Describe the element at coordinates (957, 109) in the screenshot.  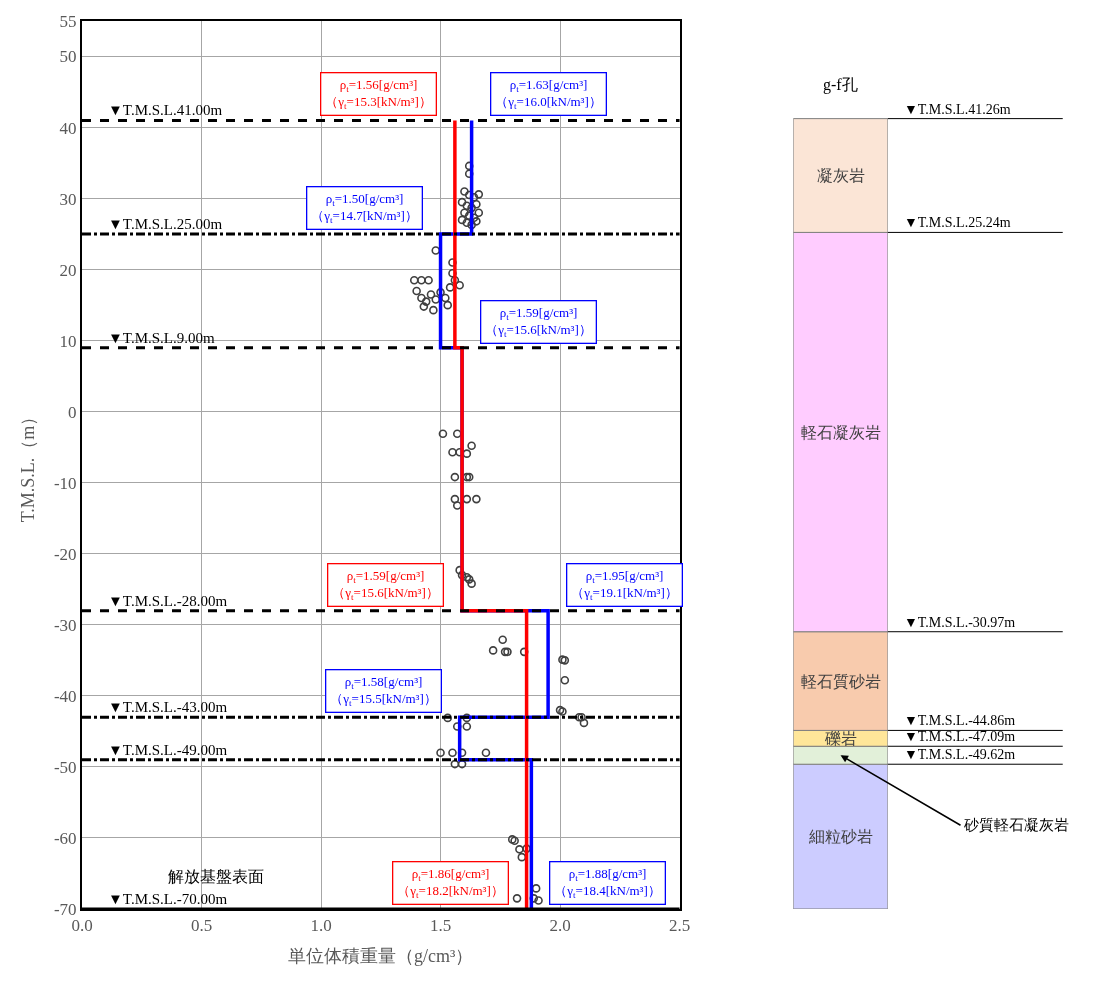
I see `annotation: ▼T.M.S.L.41.26m` at that location.